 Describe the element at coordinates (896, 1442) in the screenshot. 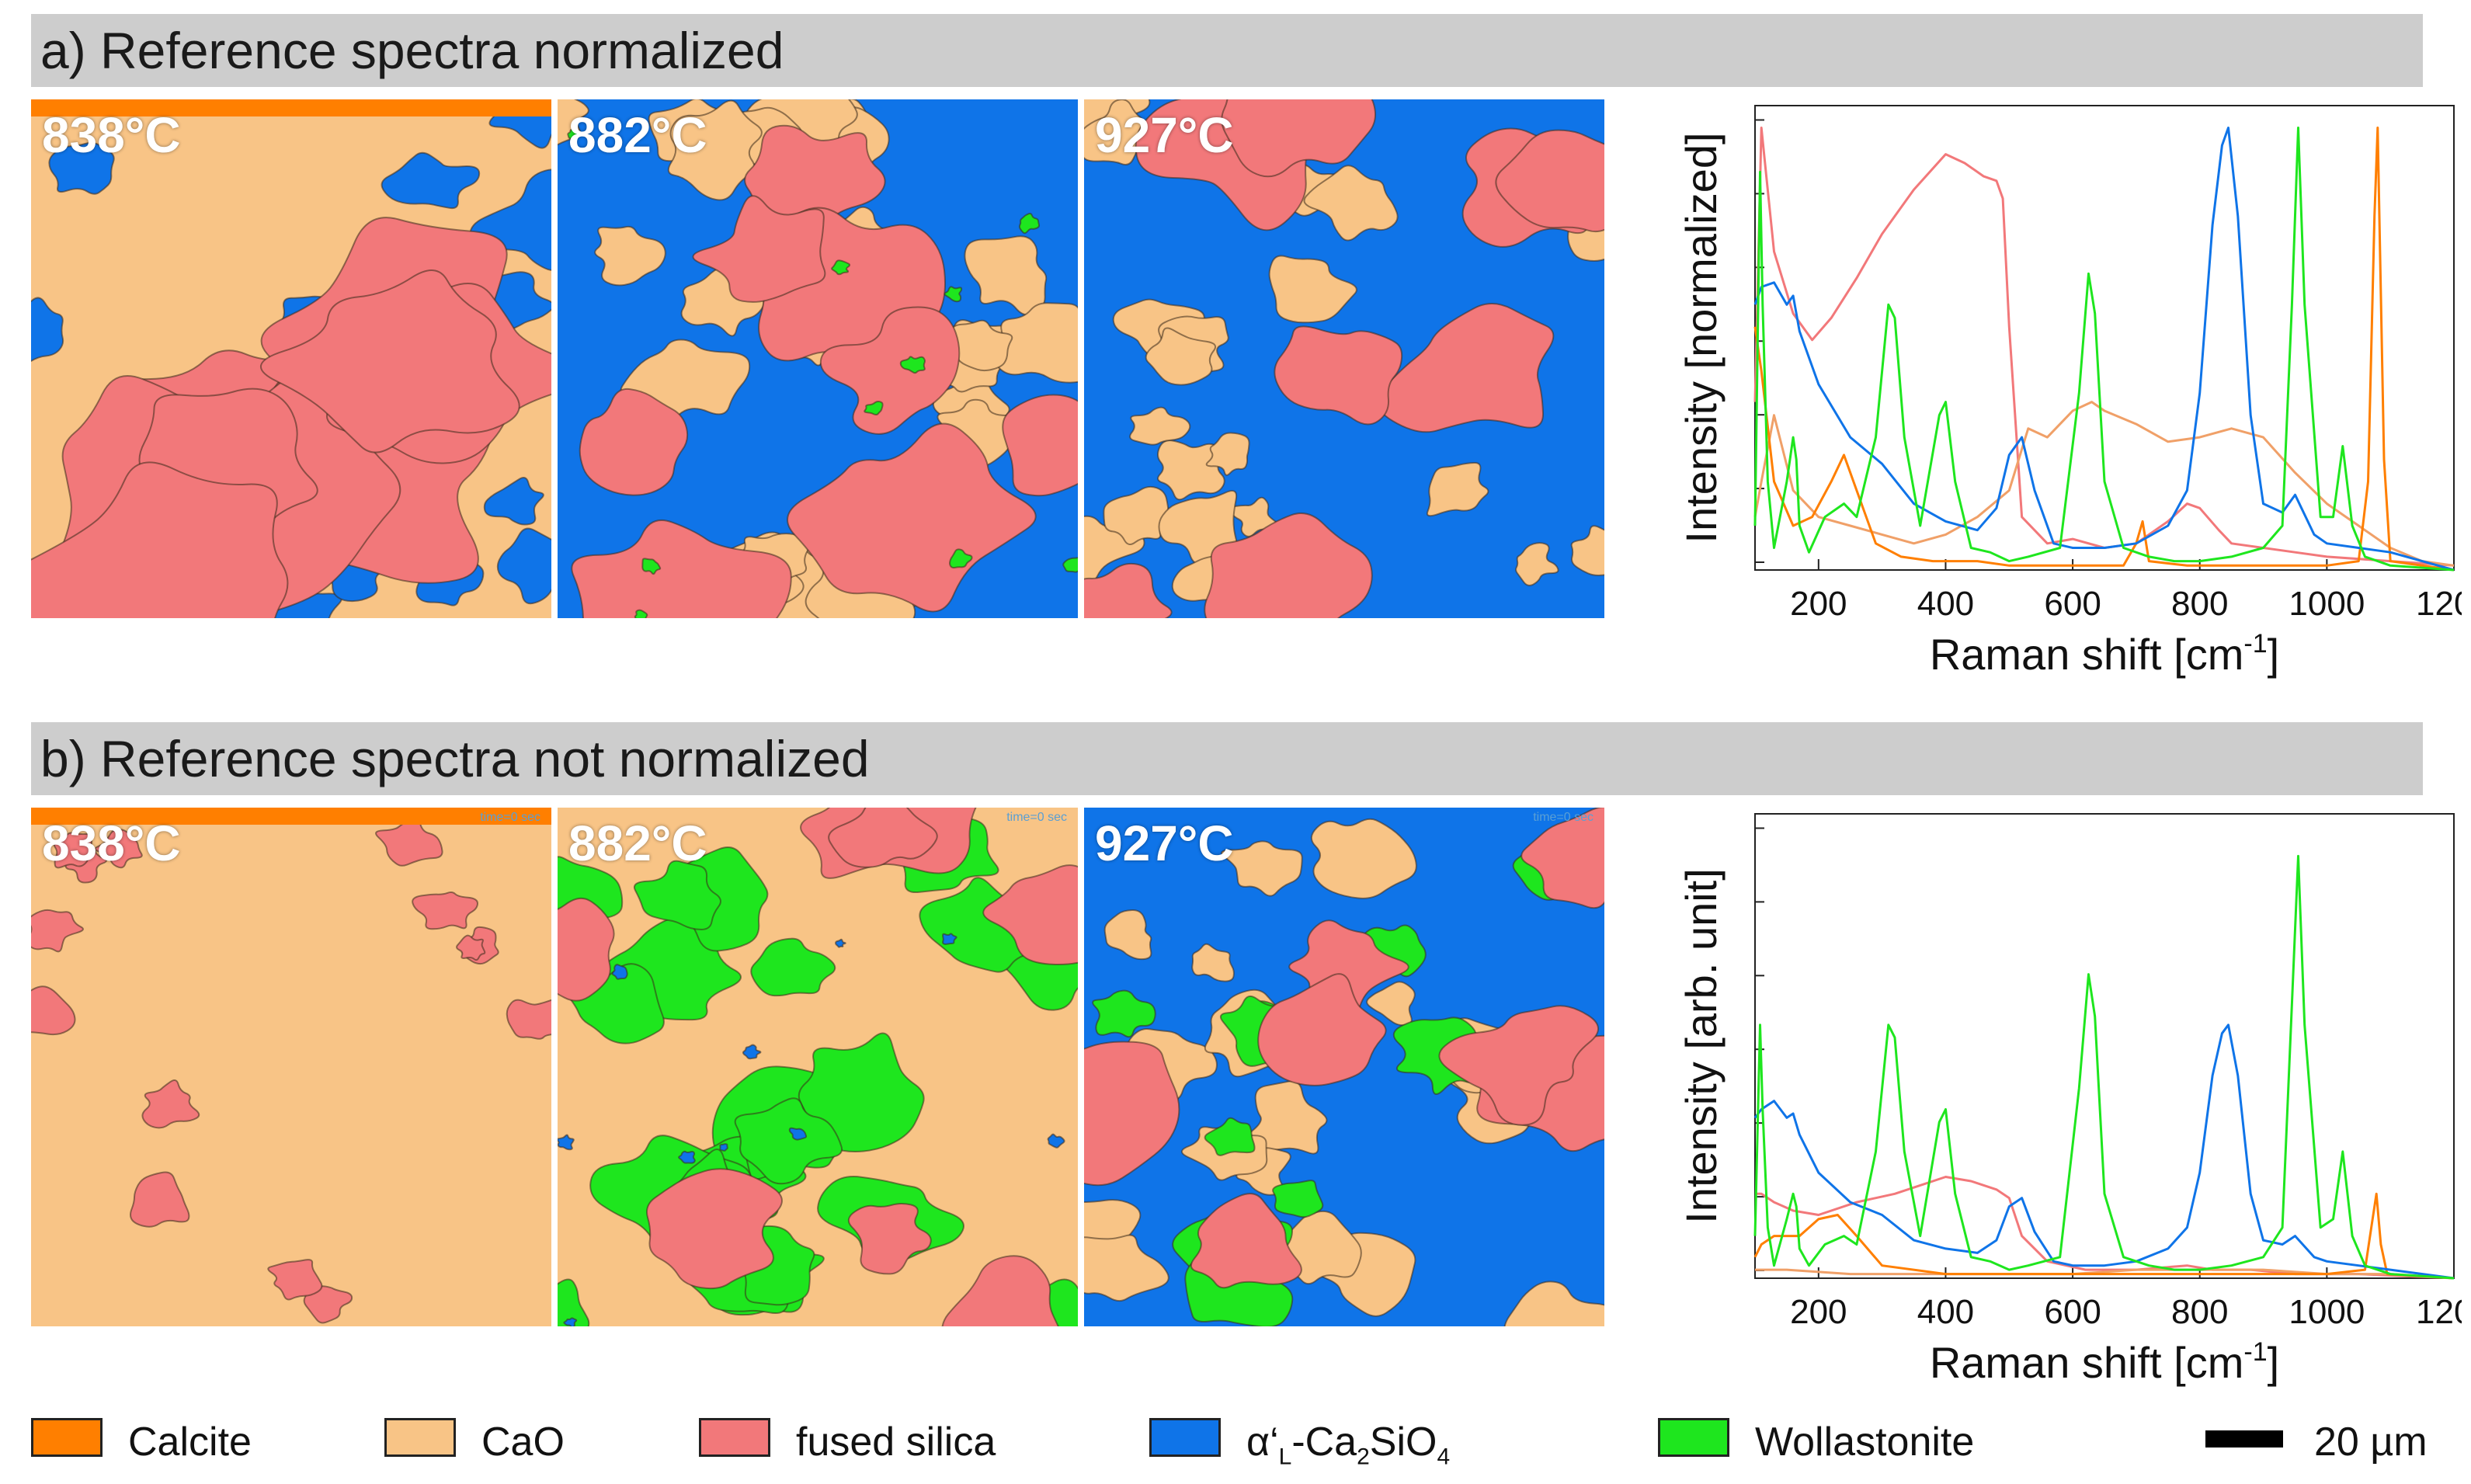

I see `legend-label: fused silica` at that location.